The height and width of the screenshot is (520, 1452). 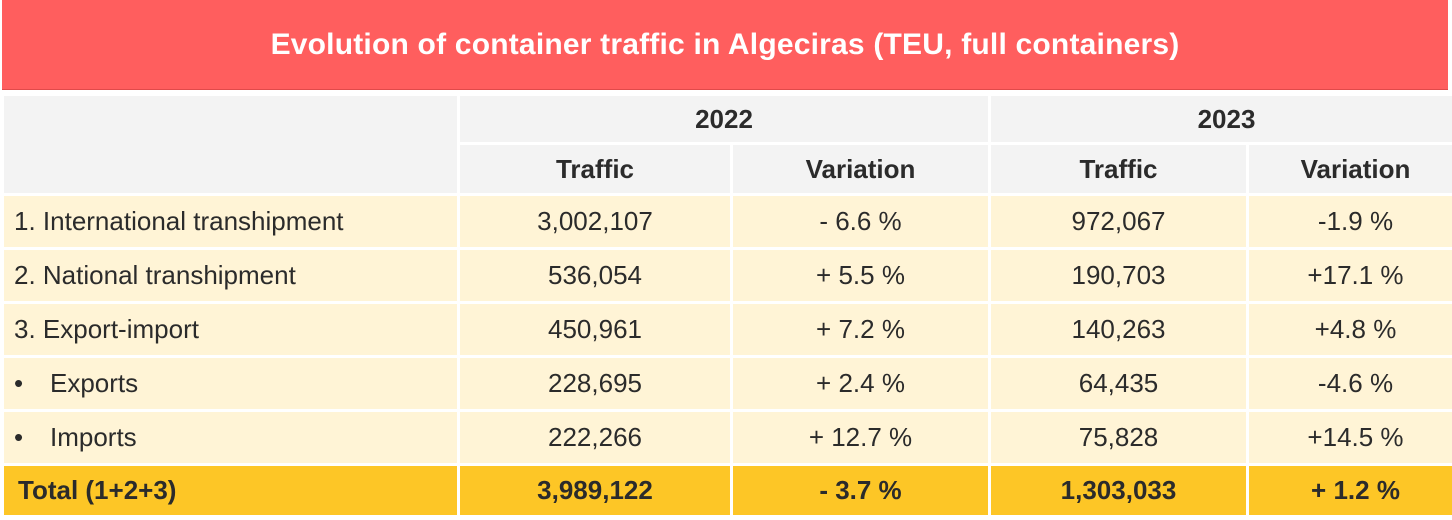 I want to click on table-row: • Imports 222,266 + 12.7 % 75,828 +14.5 %, so click(x=728, y=437).